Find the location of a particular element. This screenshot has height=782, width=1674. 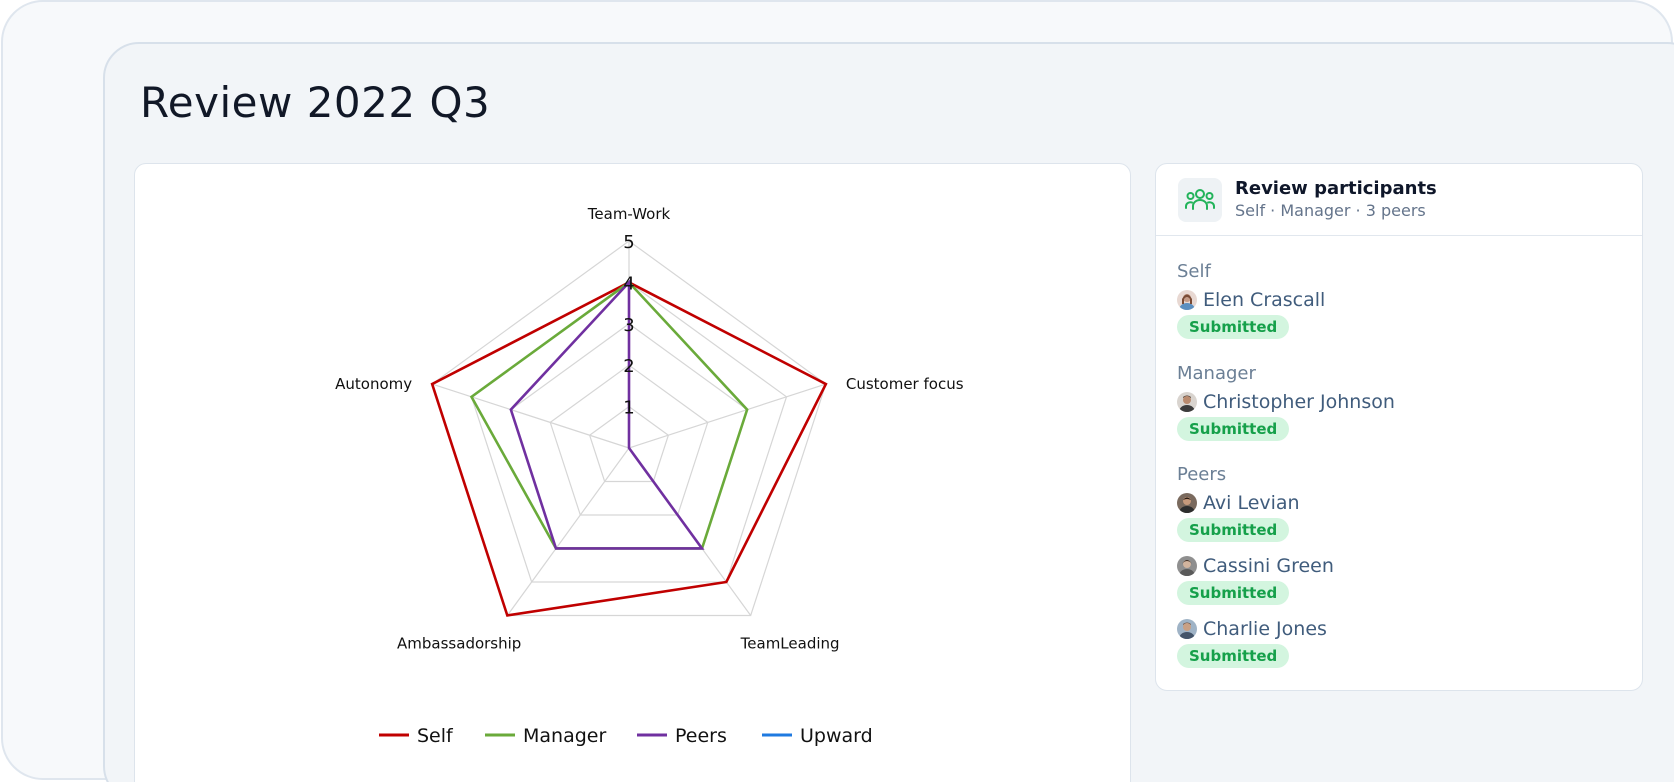

tick-label: 5 is located at coordinates (628, 242).